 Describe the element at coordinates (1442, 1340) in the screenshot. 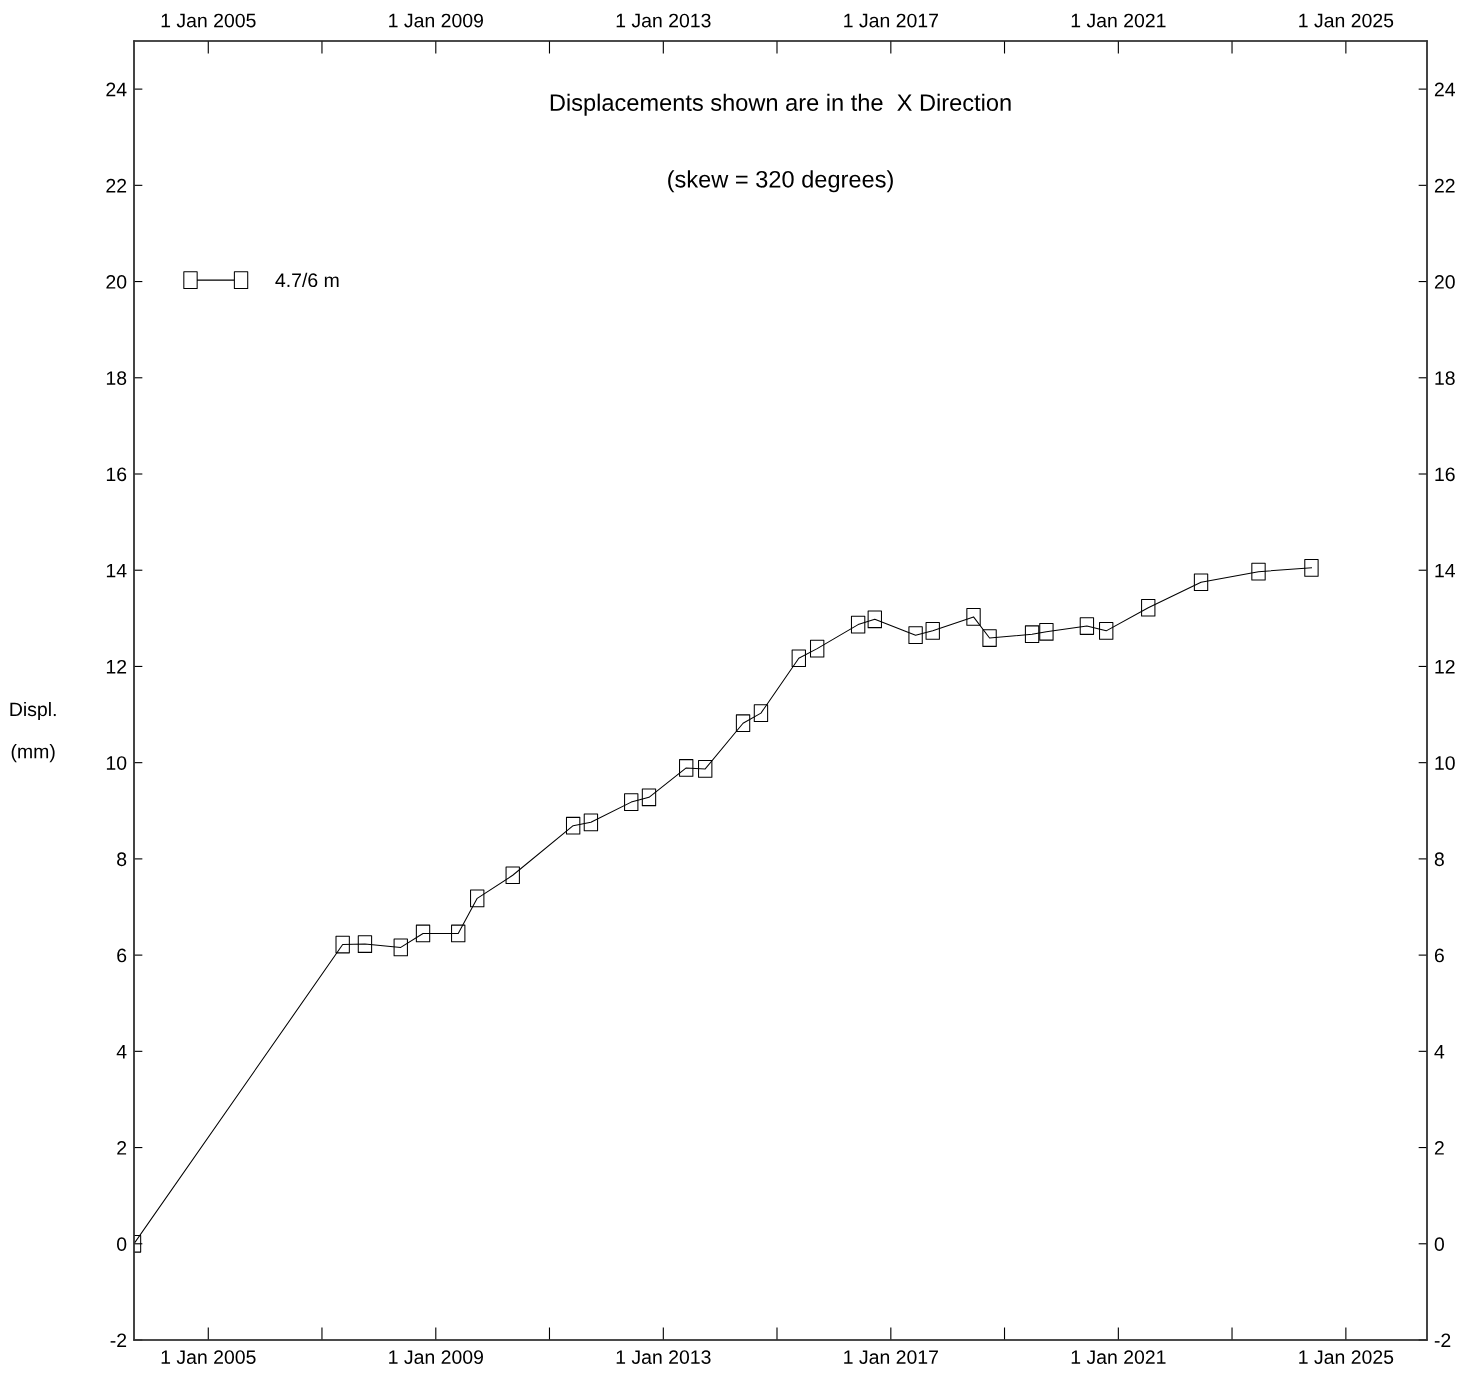

I see `y2-tick-label: -2` at that location.